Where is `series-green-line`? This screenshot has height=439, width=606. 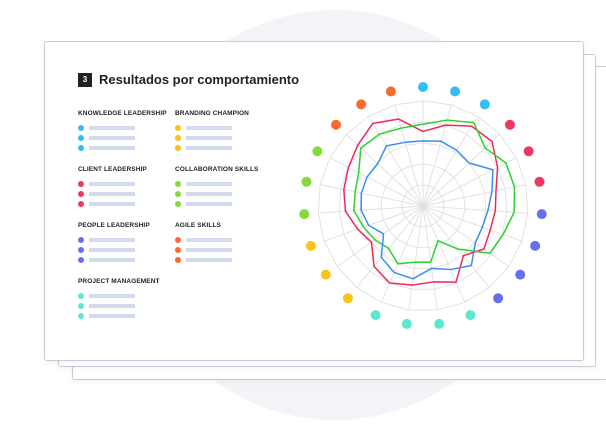 series-green-line is located at coordinates (434, 192).